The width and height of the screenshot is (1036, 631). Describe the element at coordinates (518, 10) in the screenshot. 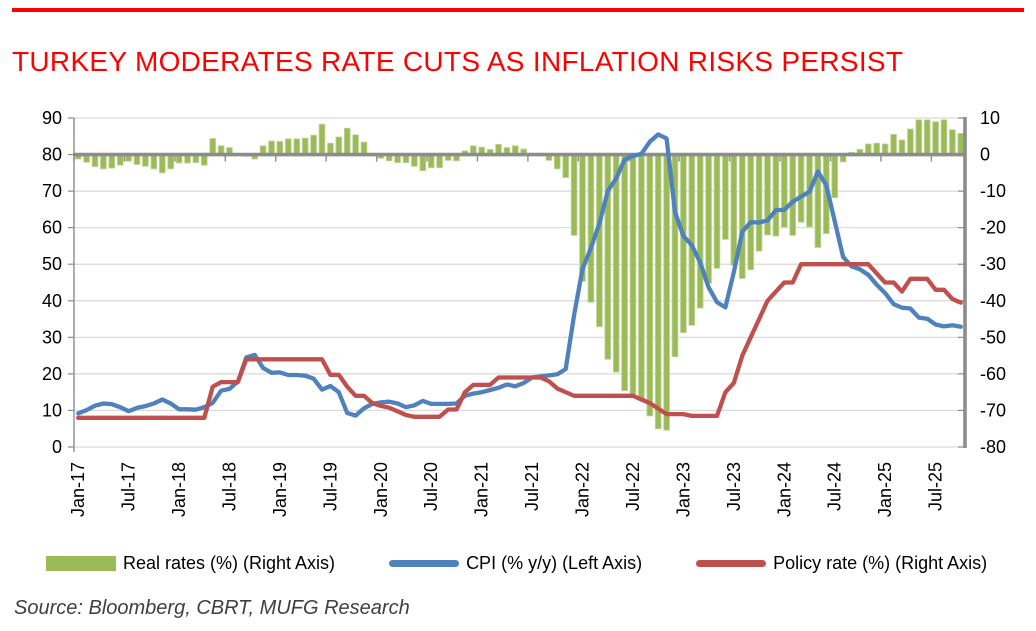

I see `top-rule` at that location.